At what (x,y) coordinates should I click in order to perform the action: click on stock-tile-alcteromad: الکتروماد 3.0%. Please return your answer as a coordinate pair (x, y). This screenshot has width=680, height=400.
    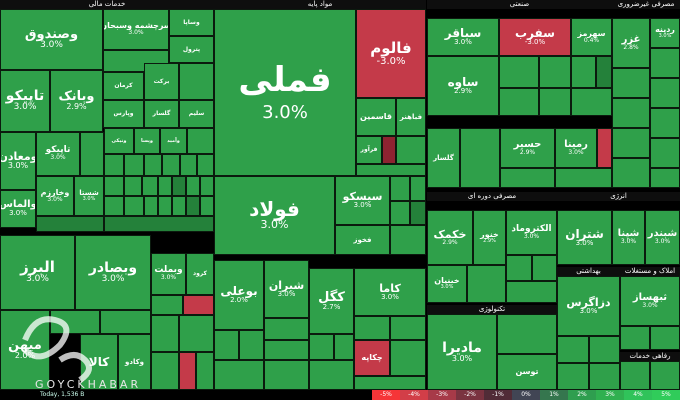
    Looking at the image, I should click on (531, 232).